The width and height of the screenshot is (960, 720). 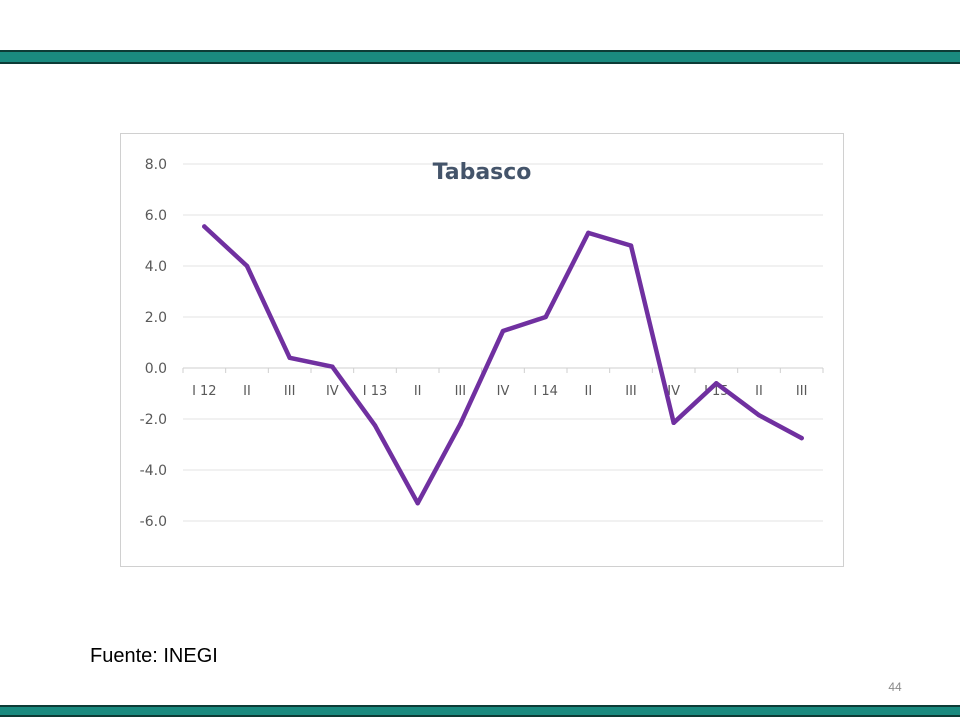 I want to click on y-axis-ticks: 8.0 6.0 4.0 2.0 0.0 -2.0 -4.0 -6.0, so click(x=153, y=343).